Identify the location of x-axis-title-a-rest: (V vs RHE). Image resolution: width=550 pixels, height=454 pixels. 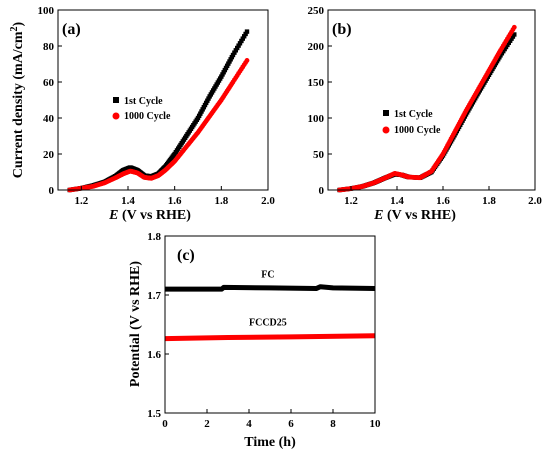
(154, 215).